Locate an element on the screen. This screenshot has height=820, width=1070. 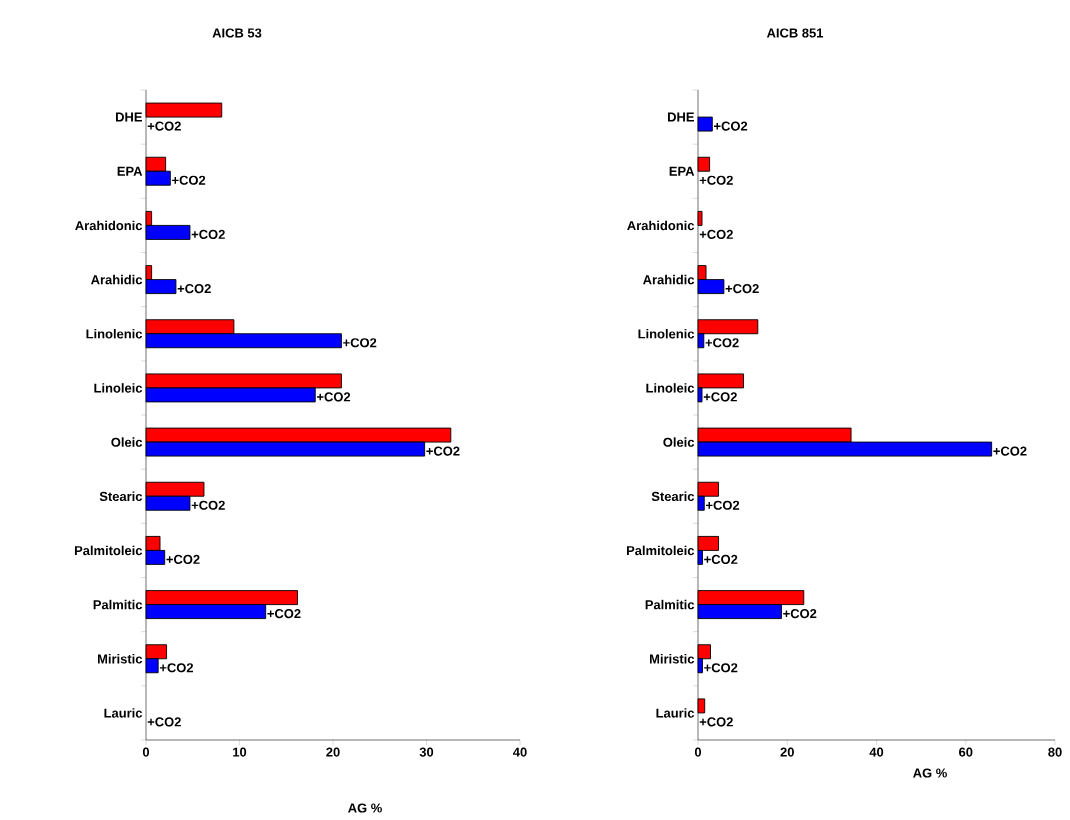
x-tick-label: 30 is located at coordinates (426, 752).